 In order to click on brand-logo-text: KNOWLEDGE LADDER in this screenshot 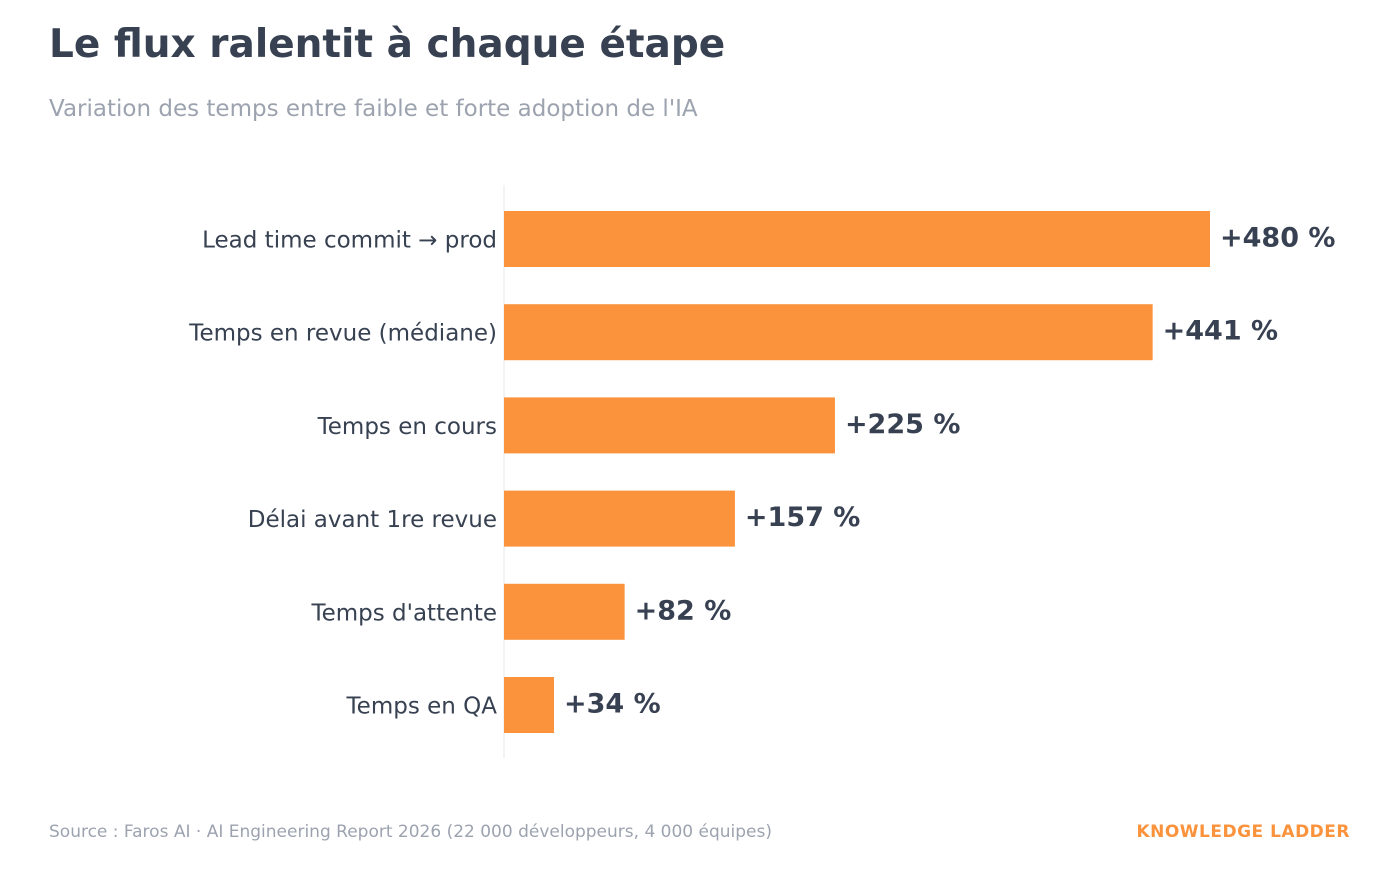, I will do `click(1243, 832)`.